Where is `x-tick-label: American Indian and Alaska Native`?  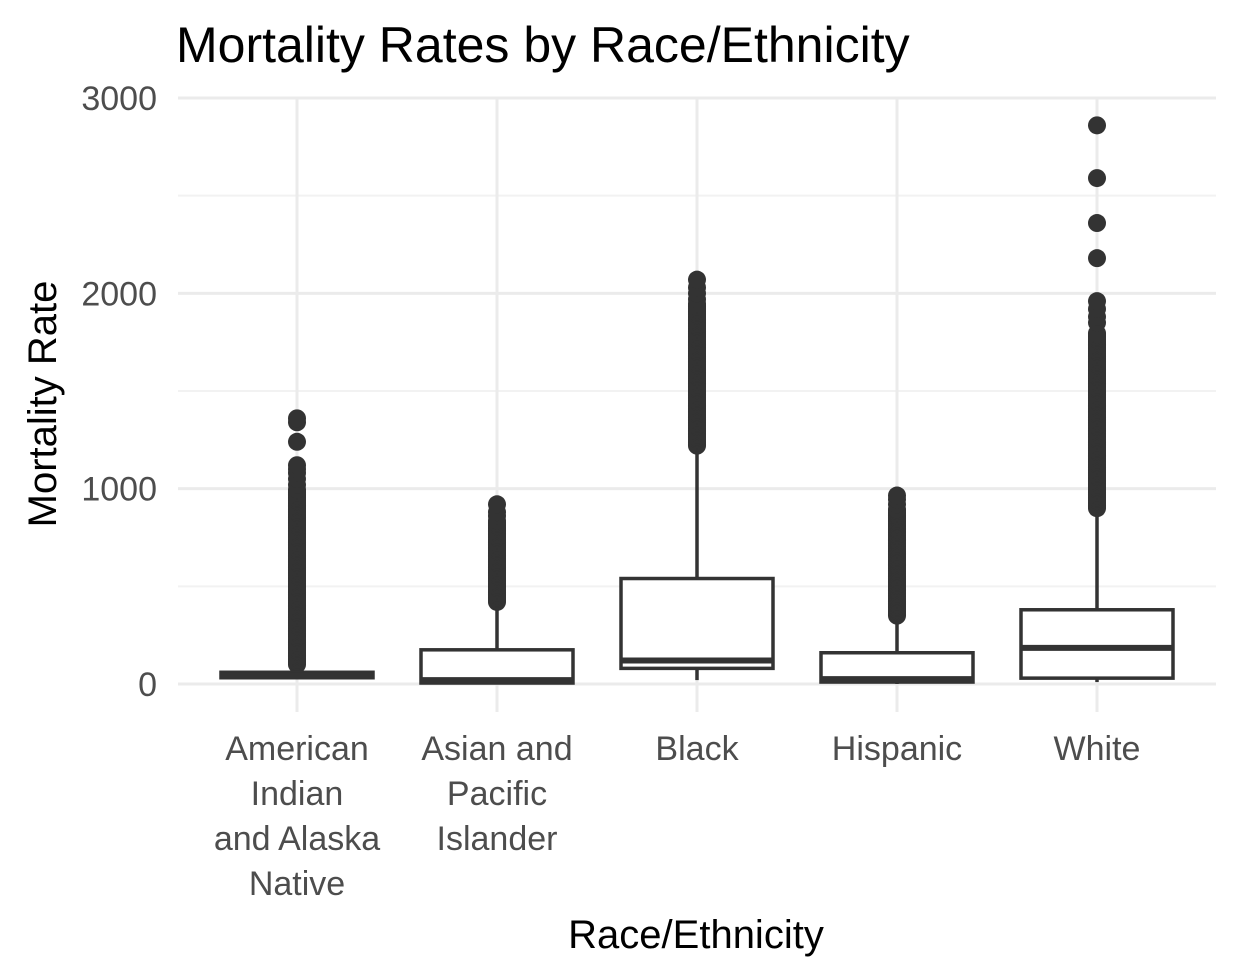 x-tick-label: American Indian and Alaska Native is located at coordinates (297, 816).